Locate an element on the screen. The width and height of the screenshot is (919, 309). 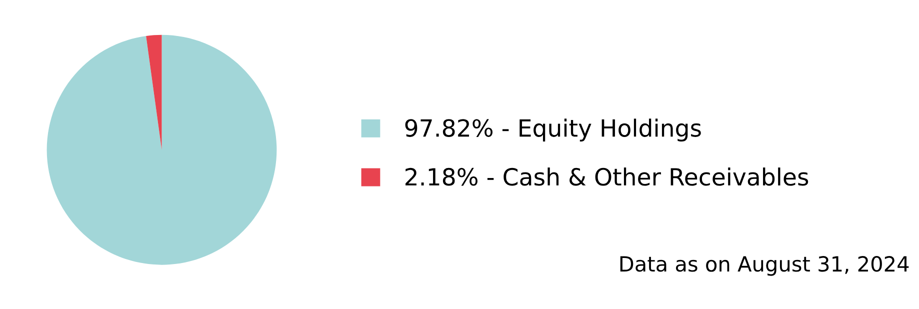
legend-label: 97.82% - Equity Holdings is located at coordinates (553, 130).